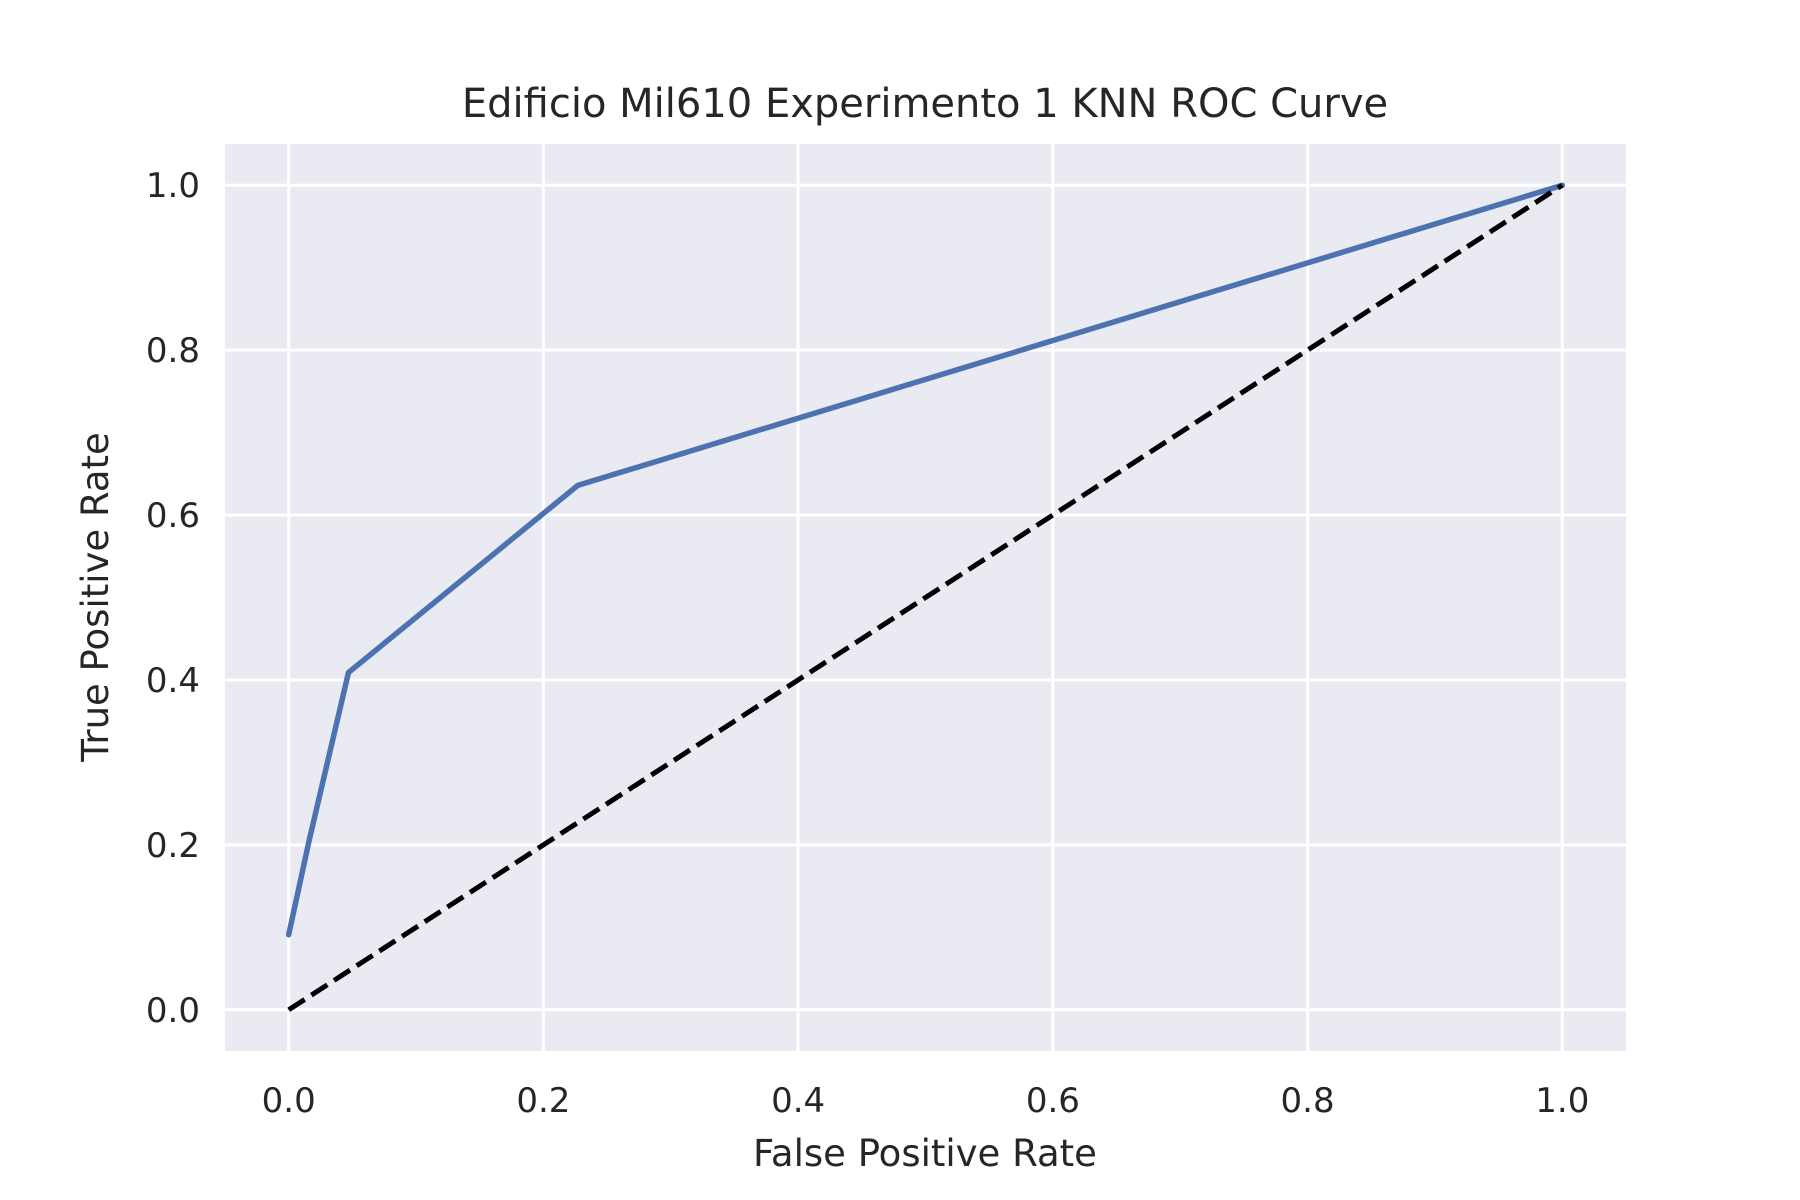 The image size is (1800, 1200). Describe the element at coordinates (173, 1011) in the screenshot. I see `y-tick-label: 0.0` at that location.